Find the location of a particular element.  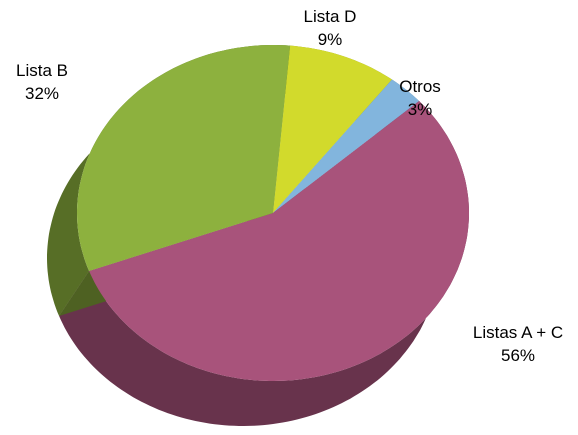

slice-value-label: 3% is located at coordinates (420, 109).